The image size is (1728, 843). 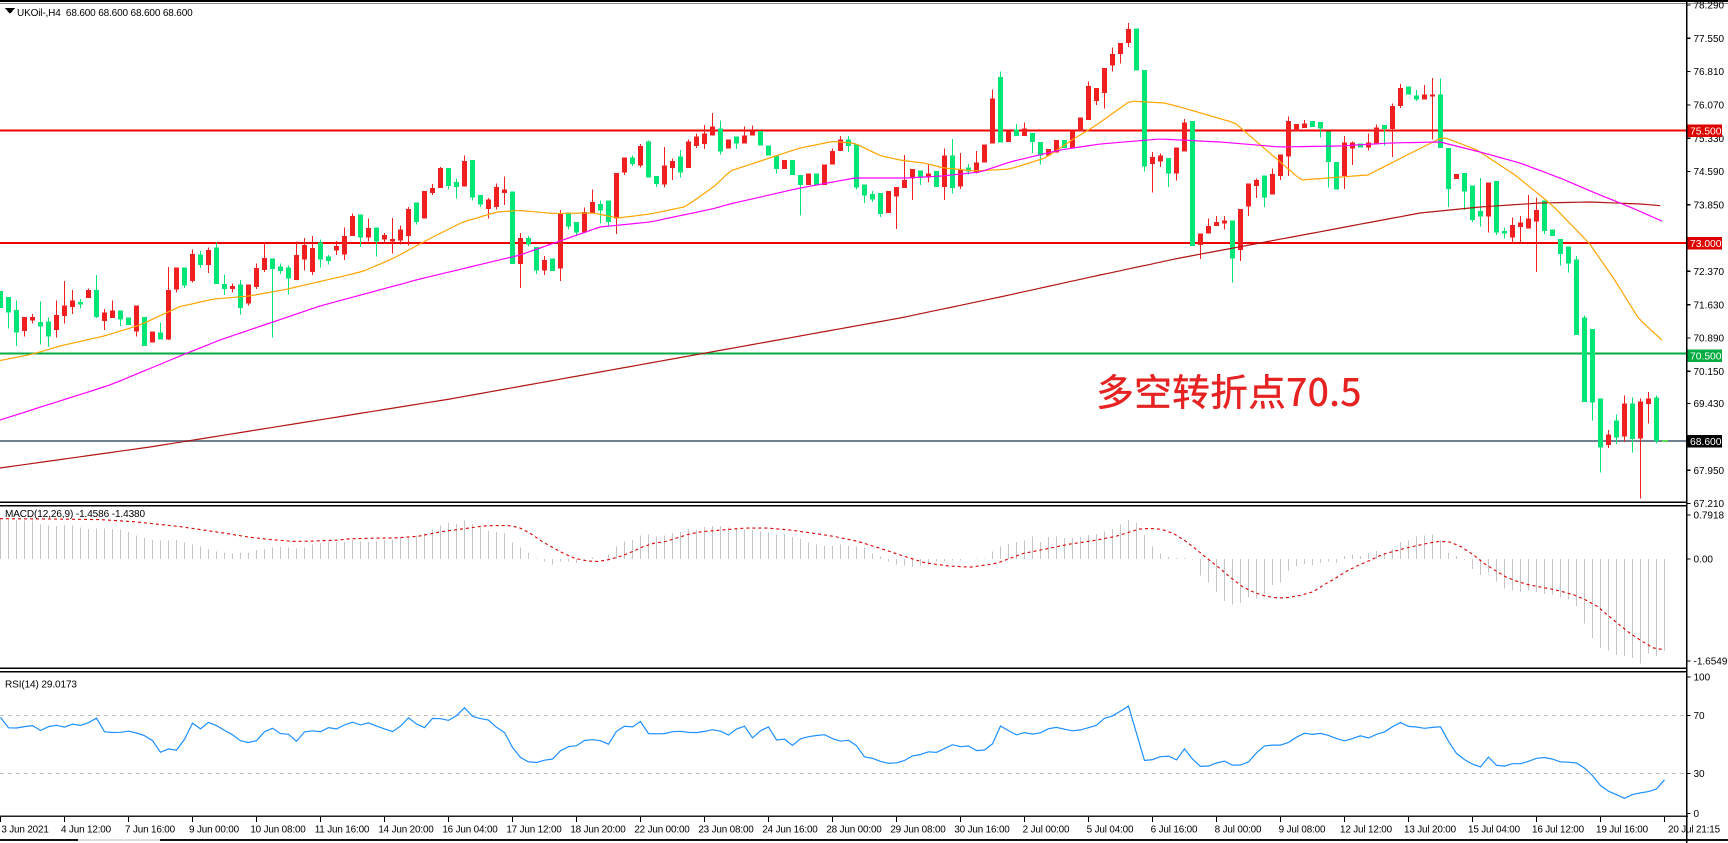 I want to click on svg-text: 0, so click(x=1697, y=814).